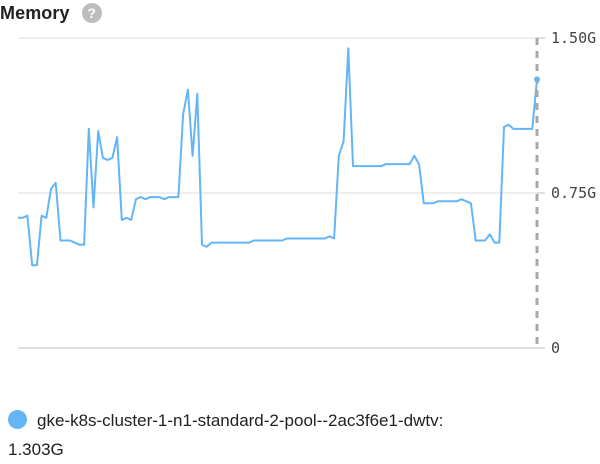 This screenshot has height=464, width=600. I want to click on legend-swatch, so click(17, 419).